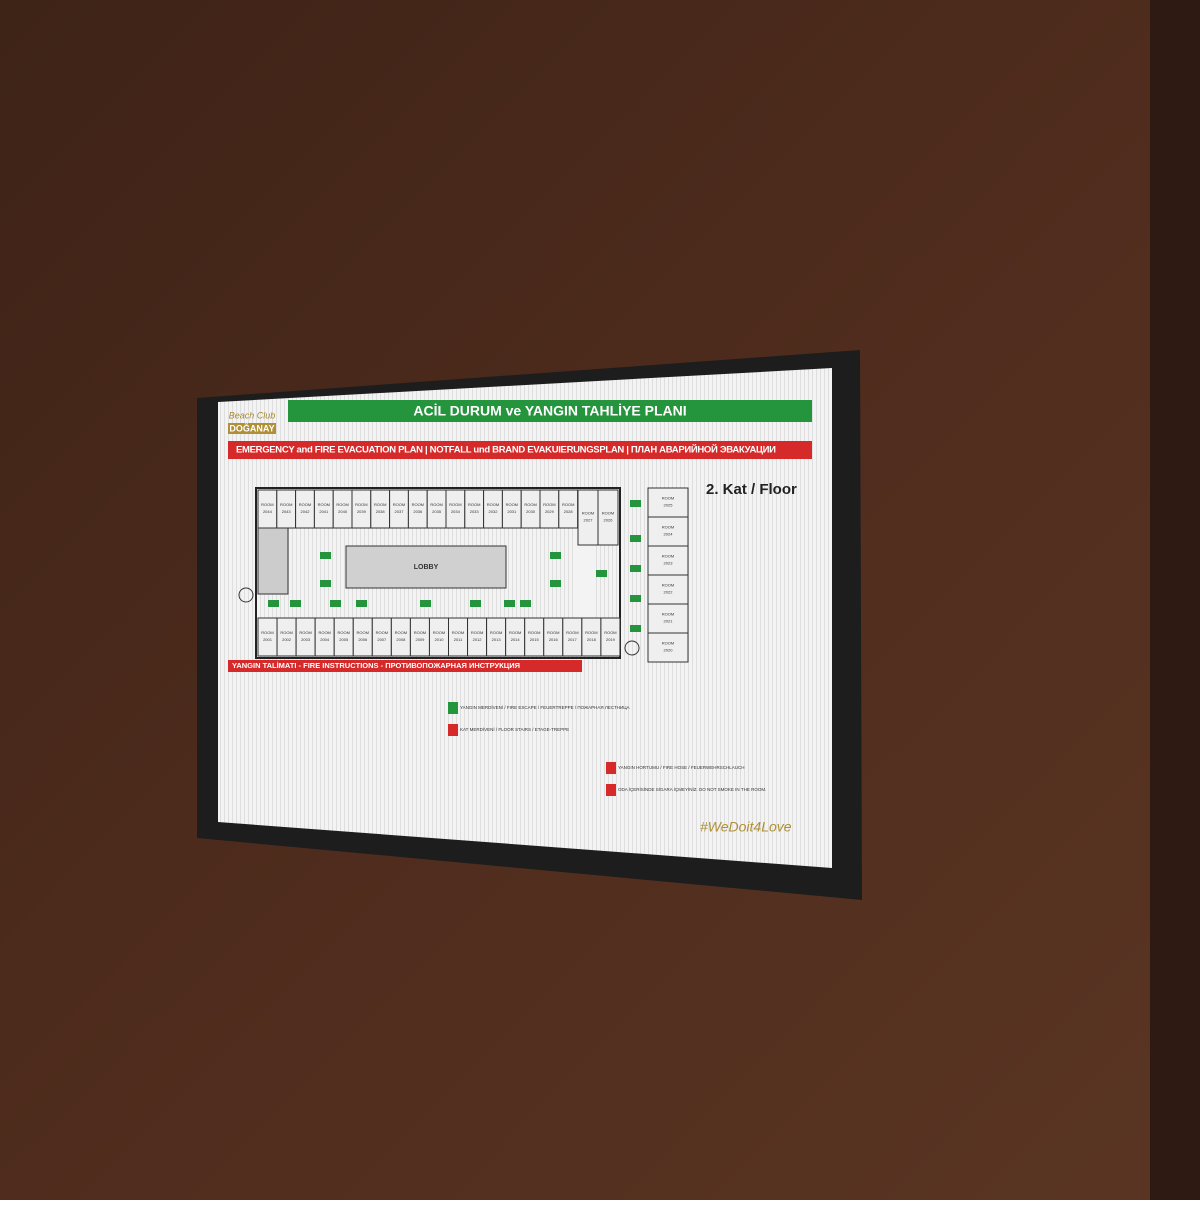 The width and height of the screenshot is (1200, 1205). Describe the element at coordinates (531, 511) in the screenshot. I see `room-number: 2030` at that location.